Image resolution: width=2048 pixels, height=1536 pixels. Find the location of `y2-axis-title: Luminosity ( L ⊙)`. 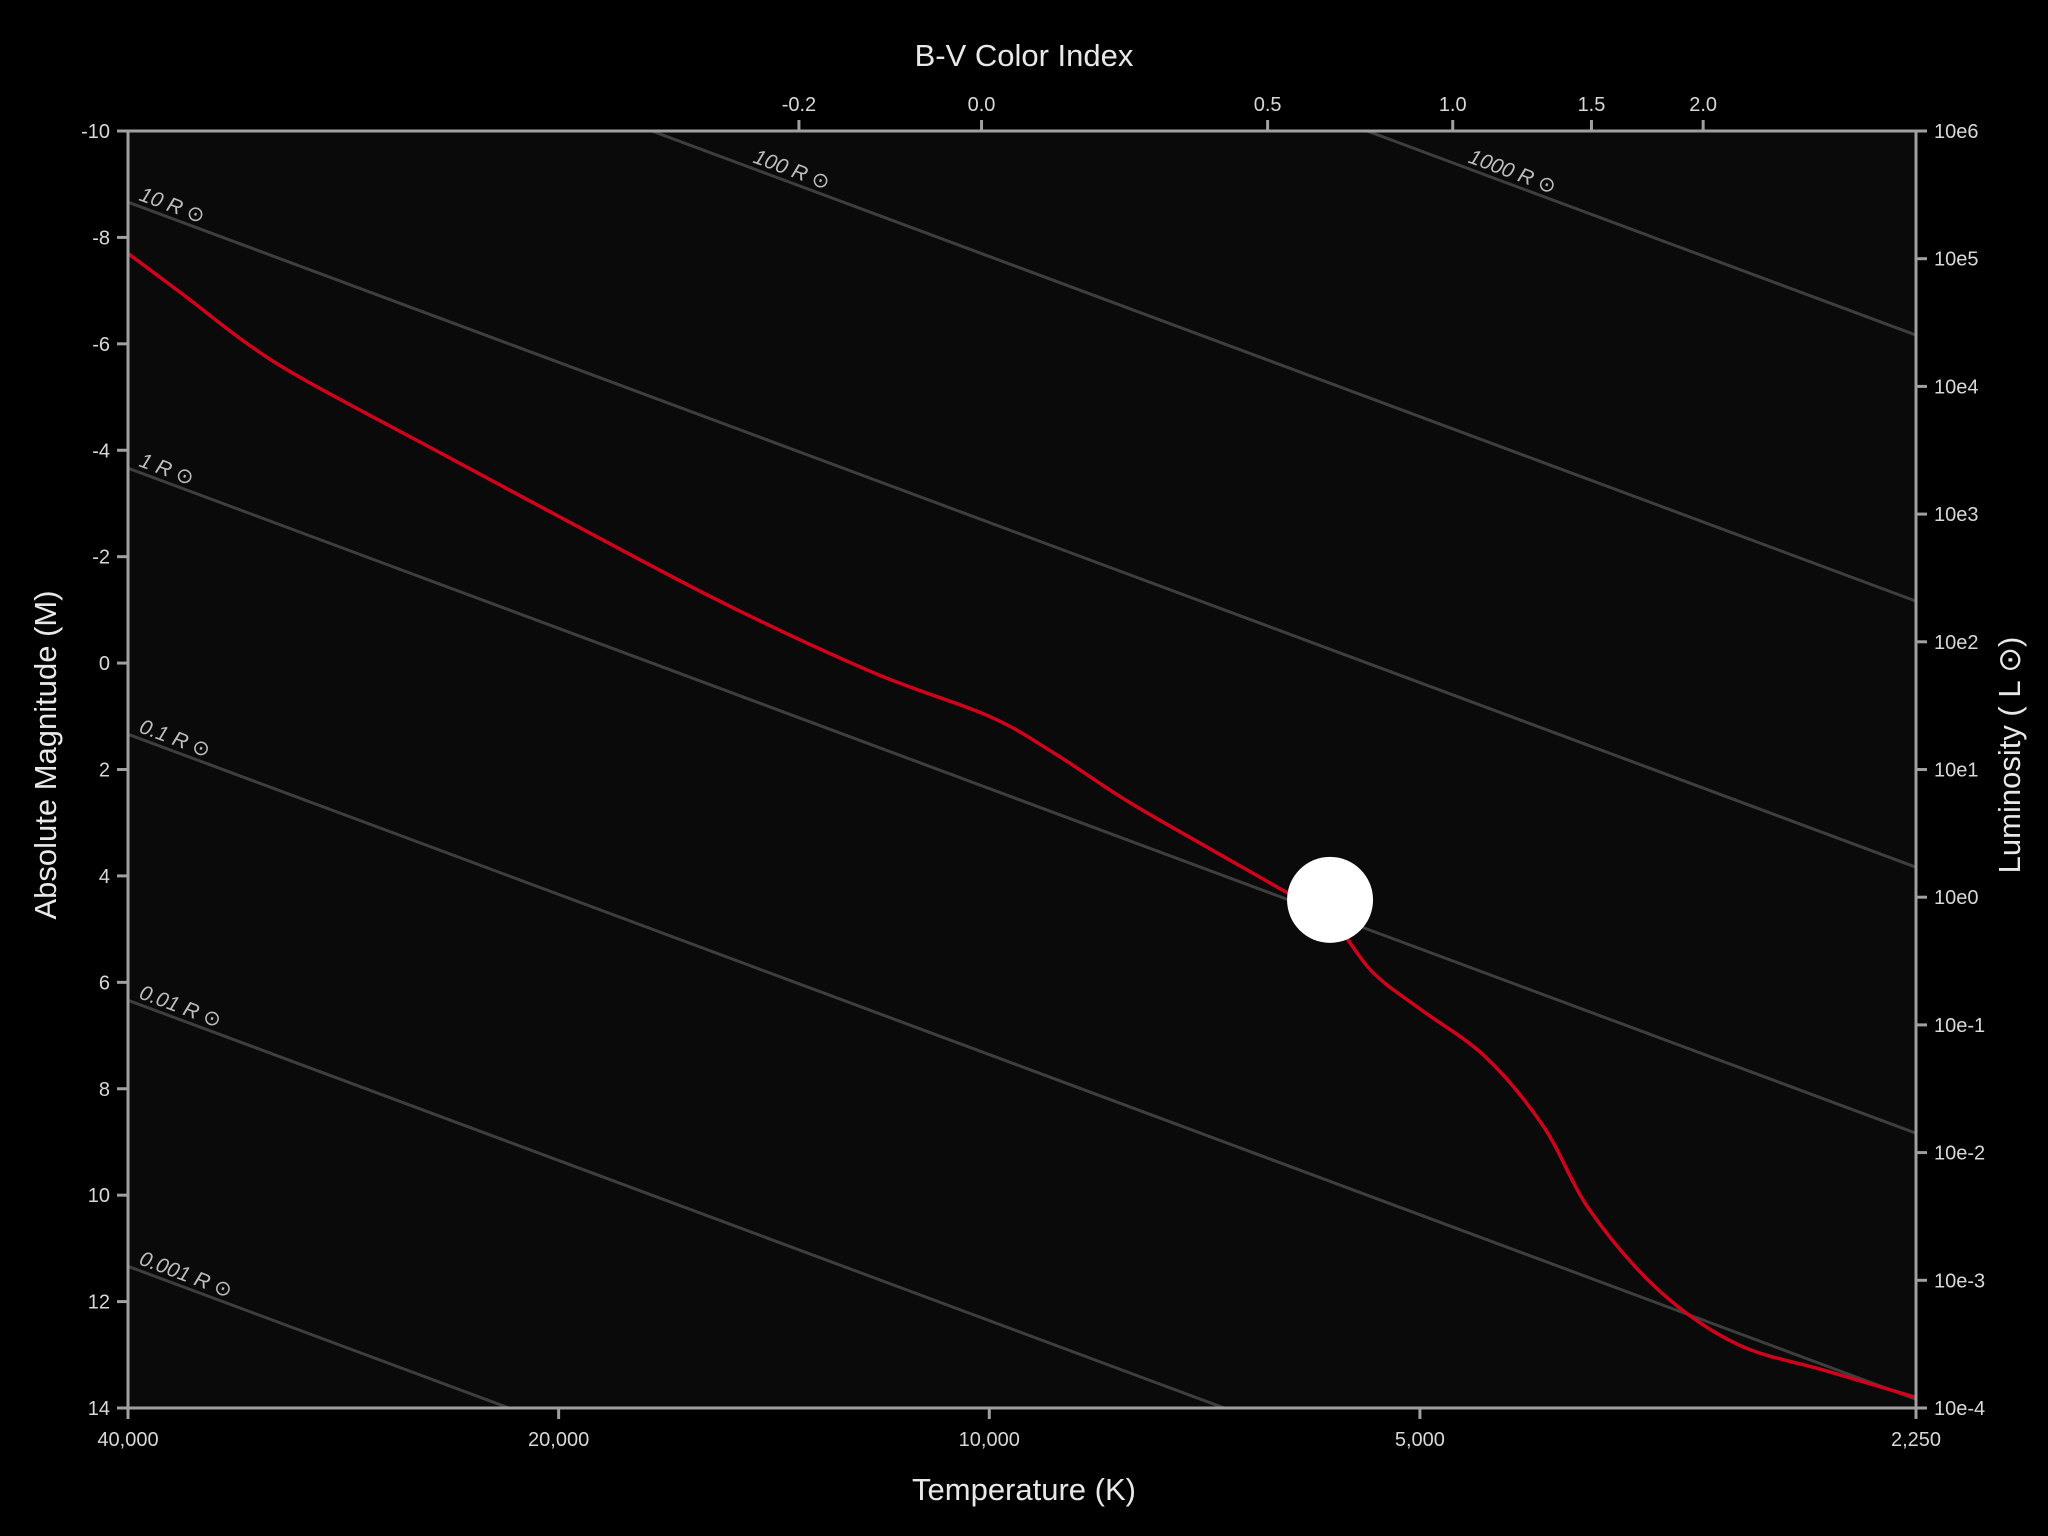

y2-axis-title: Luminosity ( L ⊙) is located at coordinates (2009, 755).